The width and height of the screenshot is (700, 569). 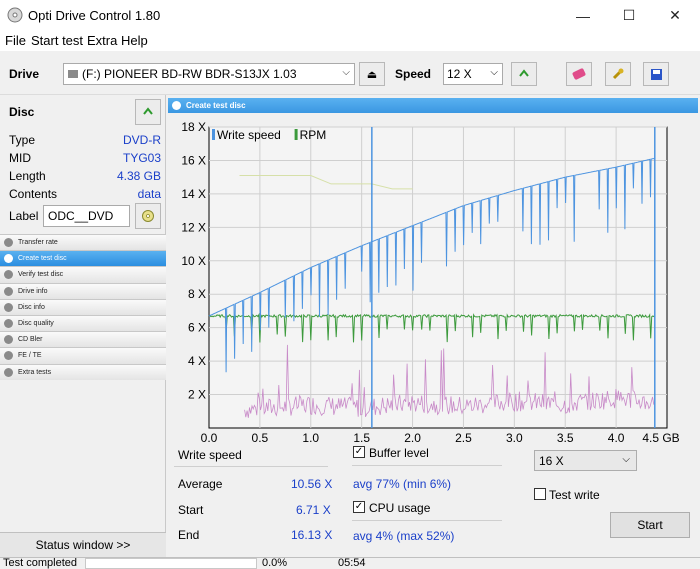 What do you see at coordinates (83, 242) in the screenshot?
I see `nav-transfer-rate: Transfer rate` at bounding box center [83, 242].